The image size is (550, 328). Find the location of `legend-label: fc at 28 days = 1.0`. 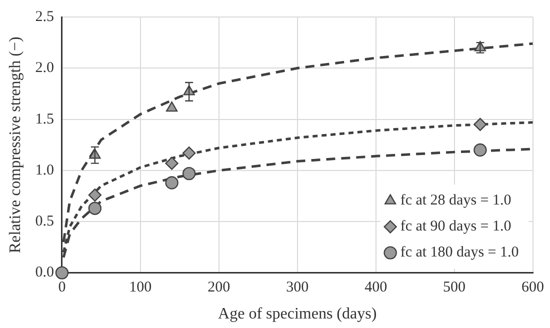

legend-label: fc at 28 days = 1.0 is located at coordinates (456, 200).